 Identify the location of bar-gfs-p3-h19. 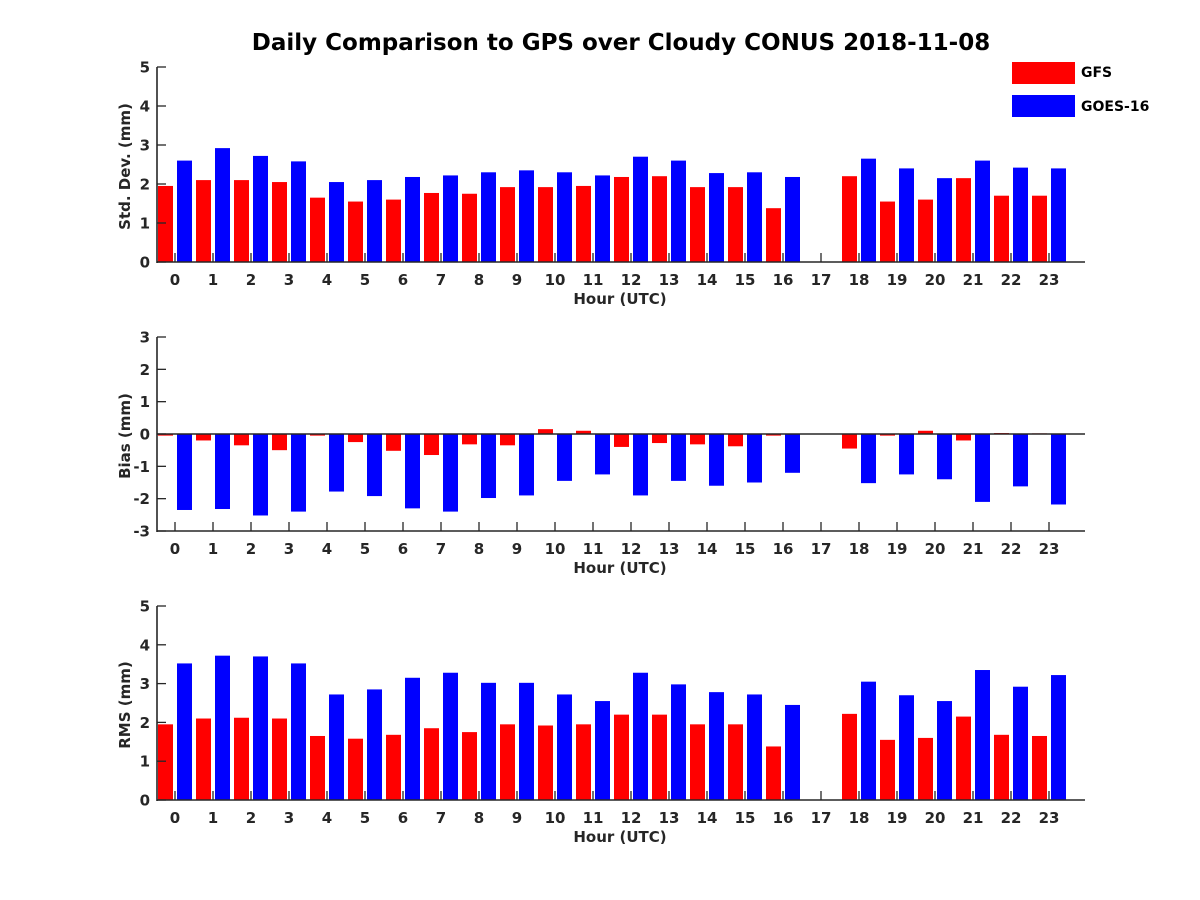
(887, 769).